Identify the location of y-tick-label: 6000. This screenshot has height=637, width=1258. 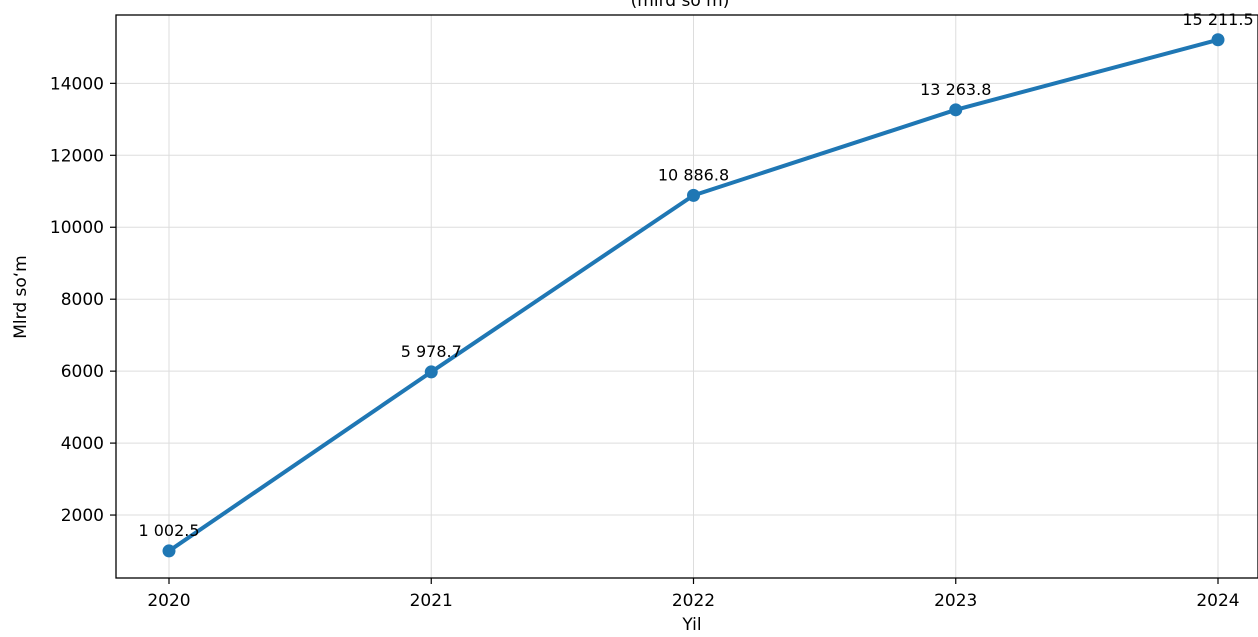
(82, 372).